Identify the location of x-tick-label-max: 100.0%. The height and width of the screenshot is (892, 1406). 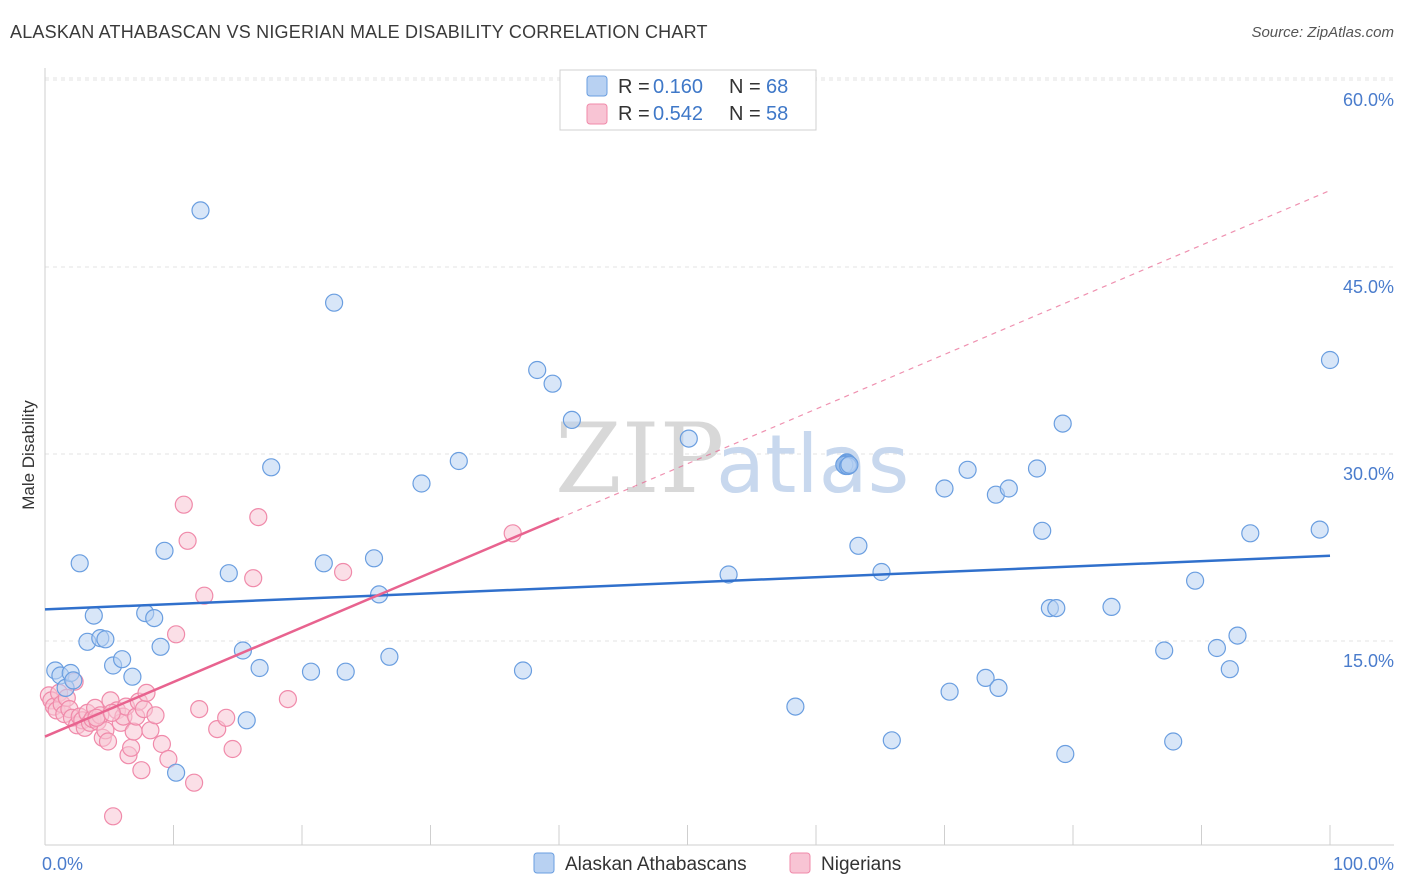
(1363, 864).